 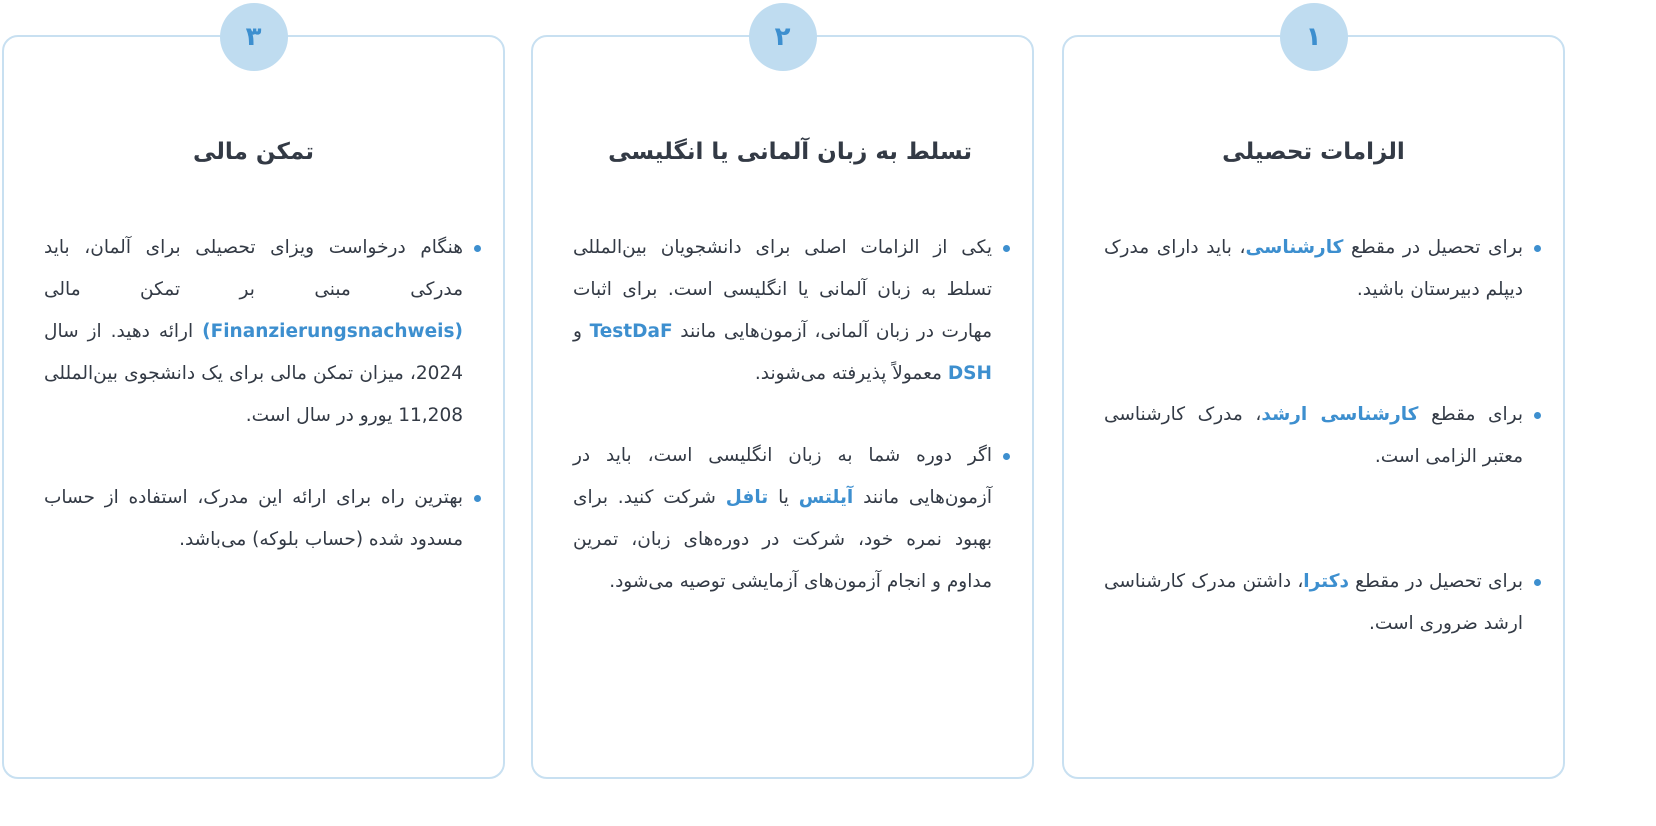 What do you see at coordinates (1313, 435) in the screenshot?
I see `item-text: ، مدرک کارشناسی معتبر الزامی است.` at bounding box center [1313, 435].